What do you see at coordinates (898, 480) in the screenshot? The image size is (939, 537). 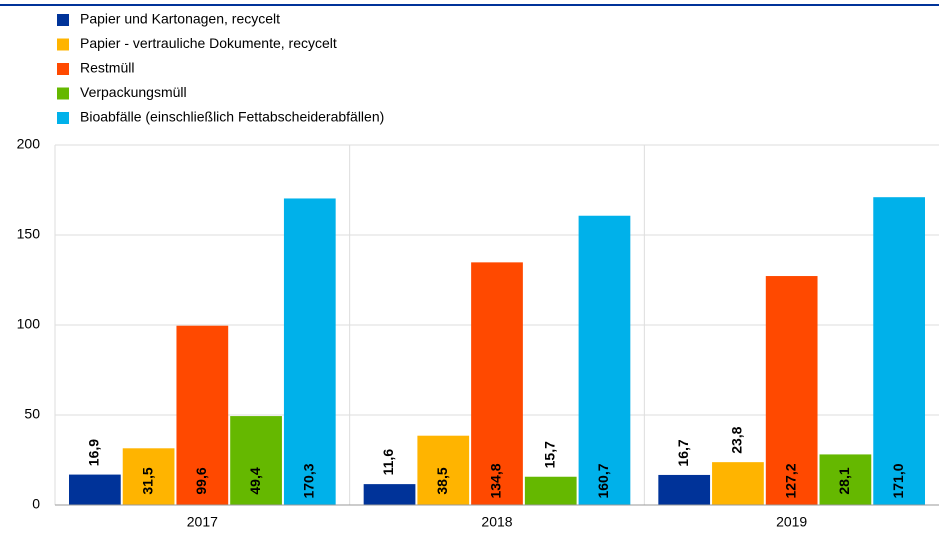 I see `value-label: 171,0` at bounding box center [898, 480].